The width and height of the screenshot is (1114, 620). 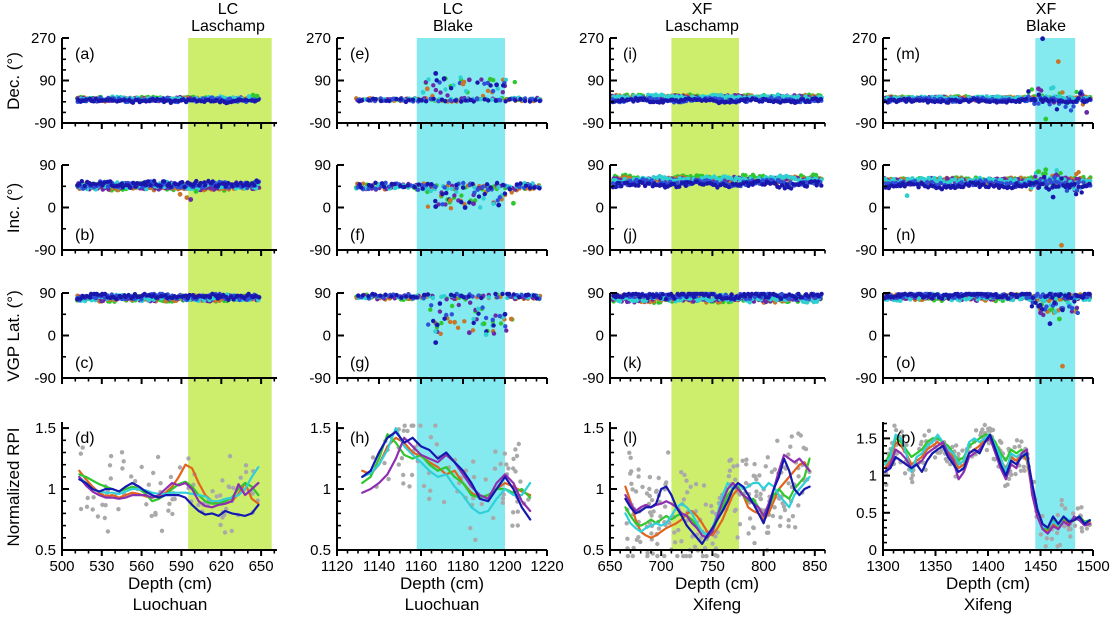 I want to click on svg-text: (l), so click(x=630, y=438).